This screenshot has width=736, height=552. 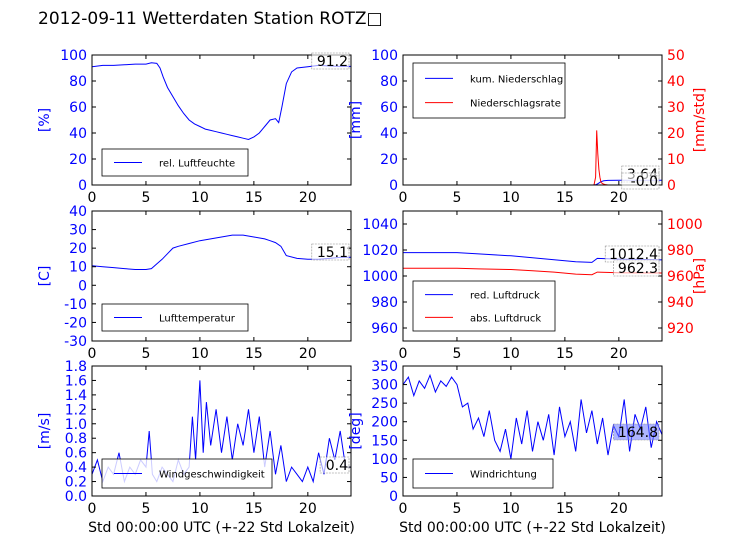 I want to click on y-tick-label: 1.4, so click(x=76, y=396).